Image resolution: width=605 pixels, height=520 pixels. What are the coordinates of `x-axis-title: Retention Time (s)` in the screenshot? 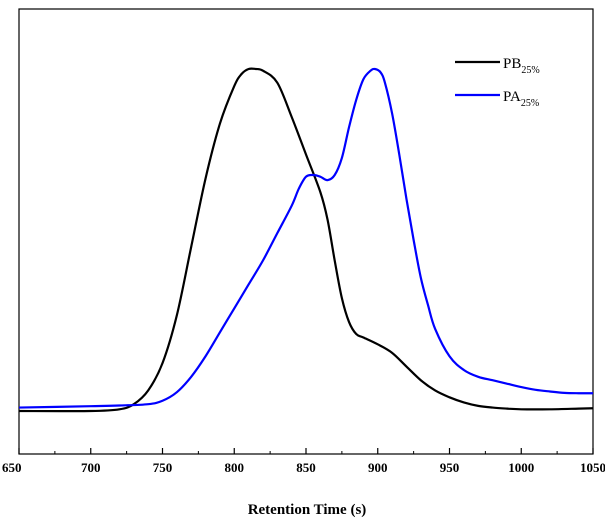 It's located at (307, 510).